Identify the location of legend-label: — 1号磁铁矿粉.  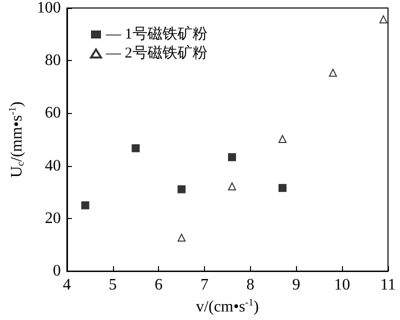
(156, 34).